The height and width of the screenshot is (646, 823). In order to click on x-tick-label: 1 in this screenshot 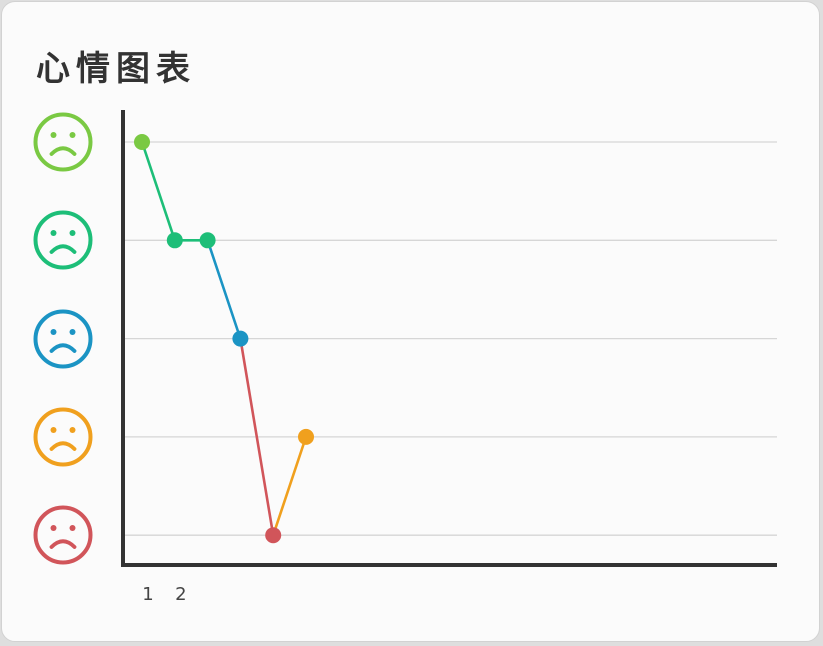, I will do `click(147, 594)`.